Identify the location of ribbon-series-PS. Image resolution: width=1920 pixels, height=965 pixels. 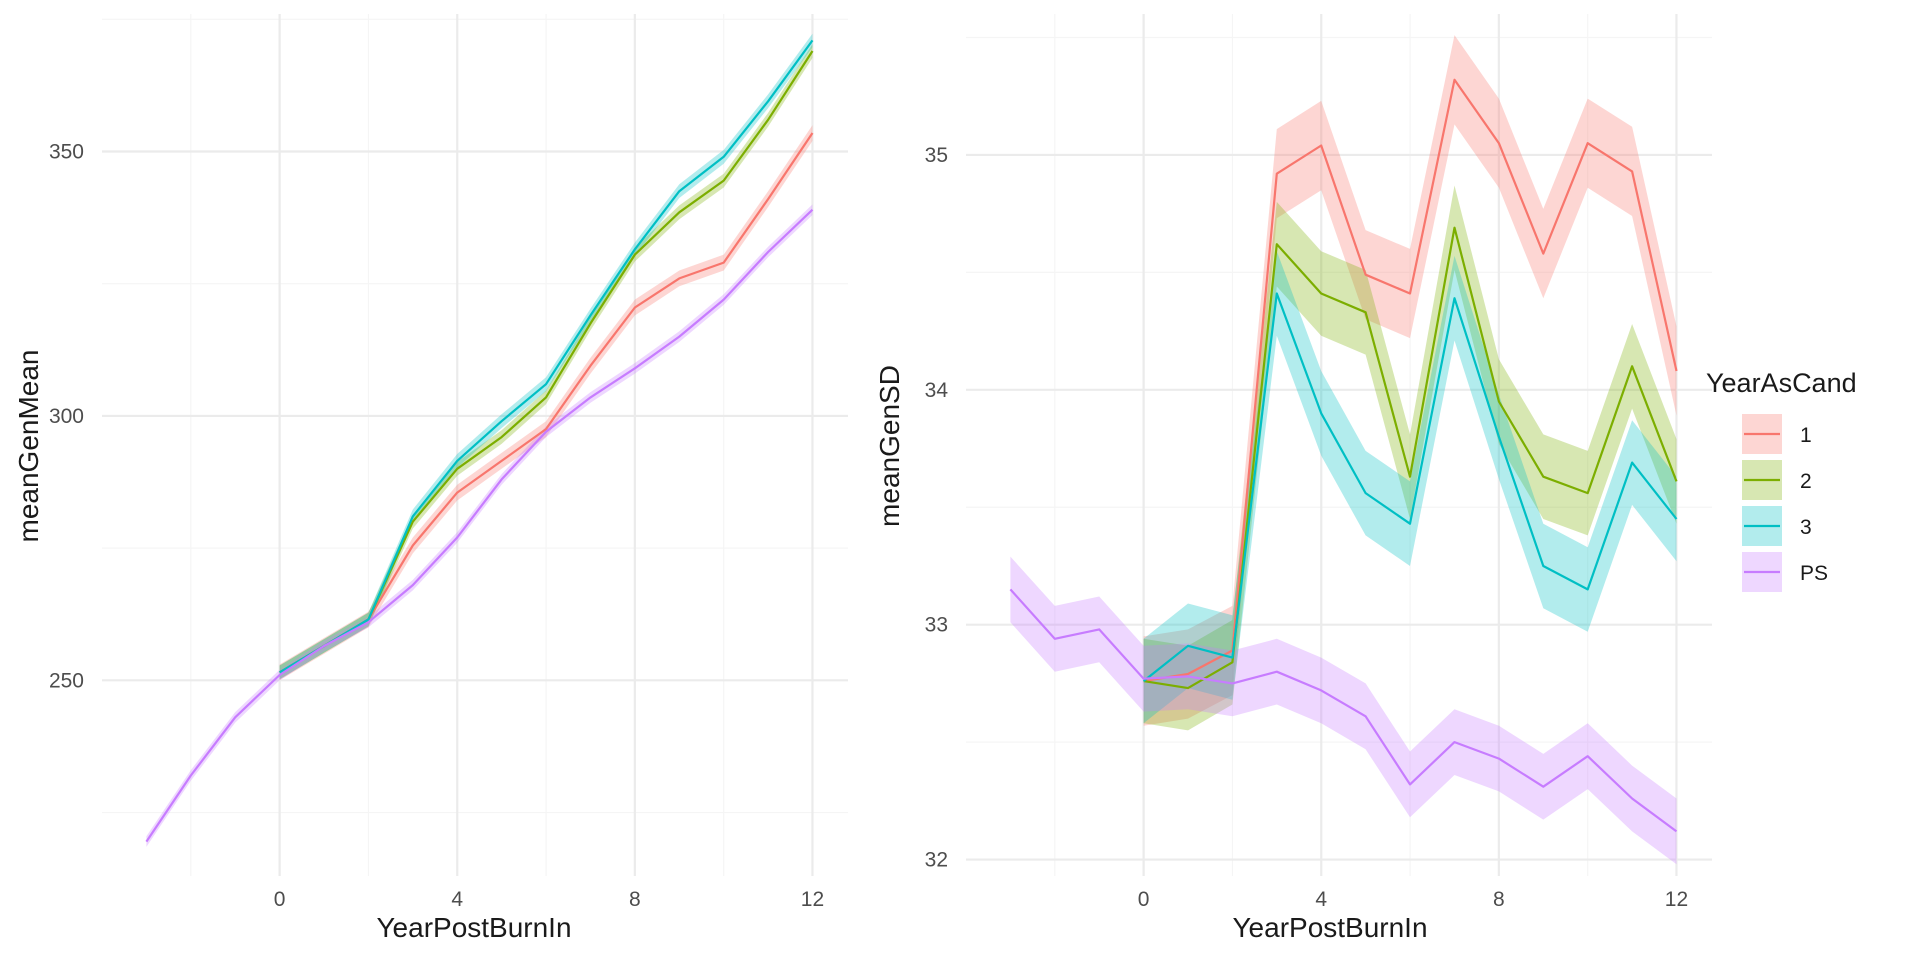
(1343, 710).